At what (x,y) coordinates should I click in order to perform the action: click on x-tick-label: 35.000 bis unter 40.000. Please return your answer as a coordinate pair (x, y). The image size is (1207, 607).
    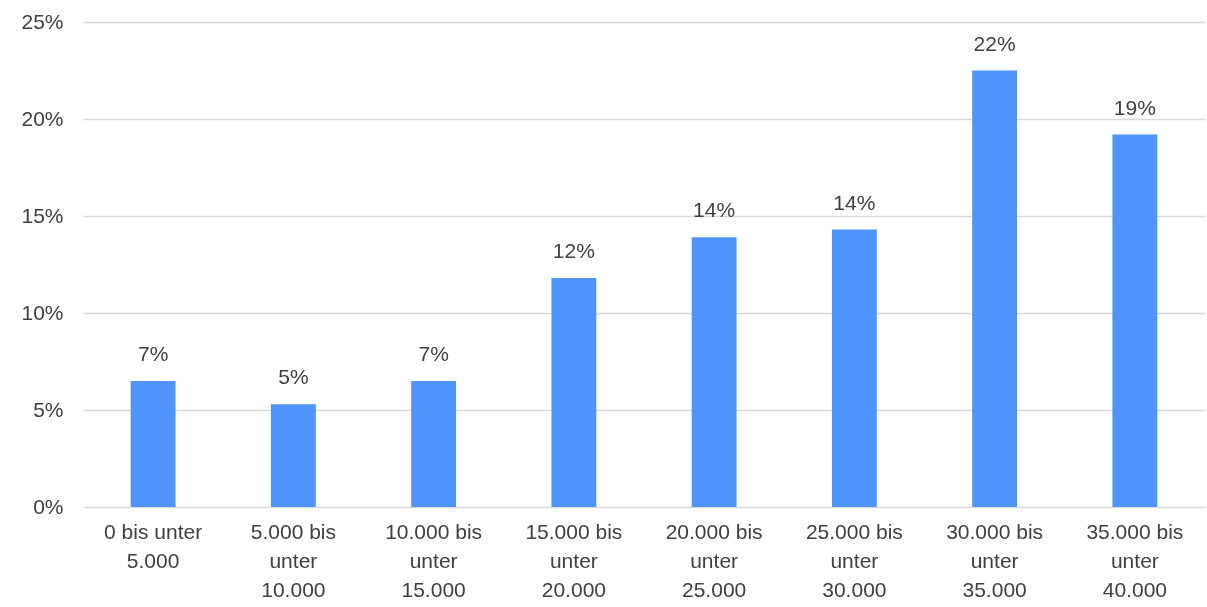
    Looking at the image, I should click on (1135, 560).